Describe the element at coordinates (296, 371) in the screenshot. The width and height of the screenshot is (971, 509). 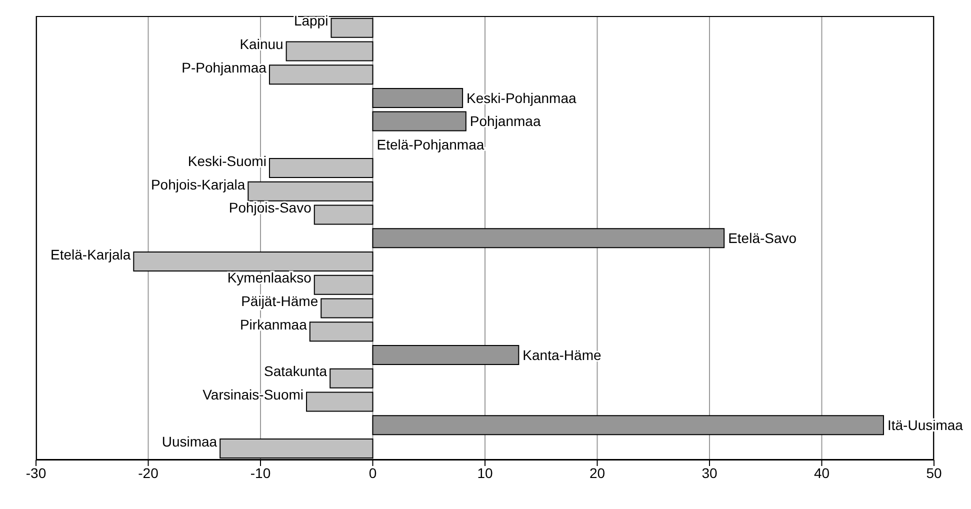
I see `y-tick-label: Satakunta` at that location.